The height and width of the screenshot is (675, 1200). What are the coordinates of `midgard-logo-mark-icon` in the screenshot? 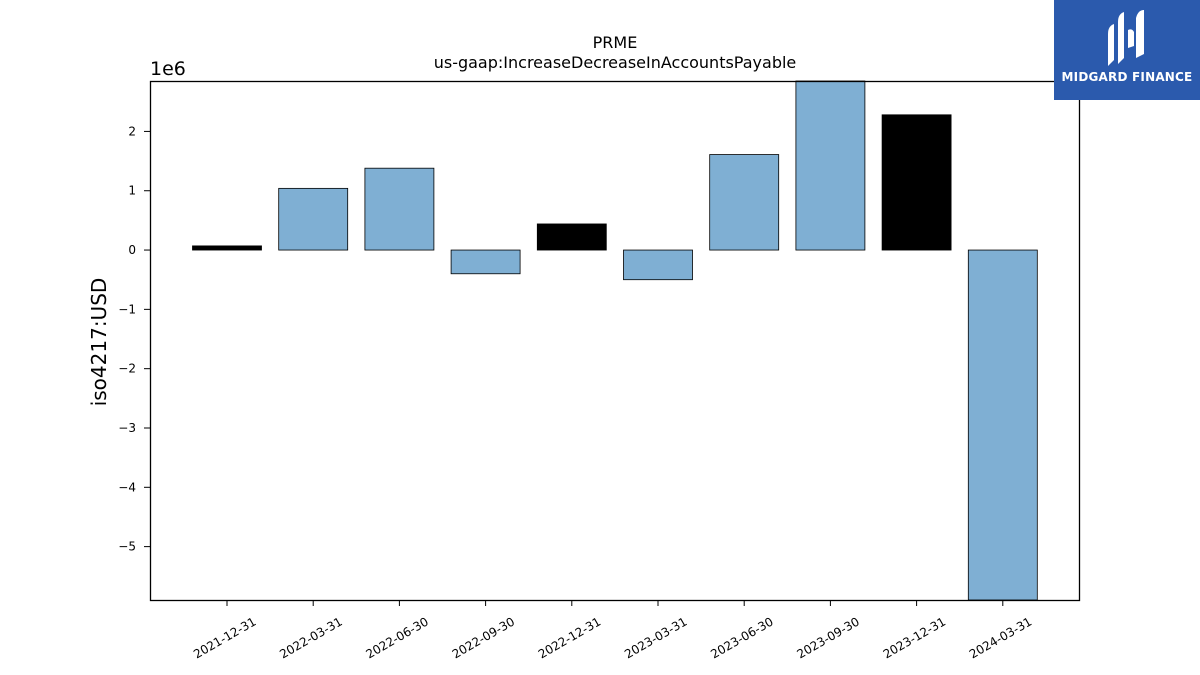 It's located at (1126, 38).